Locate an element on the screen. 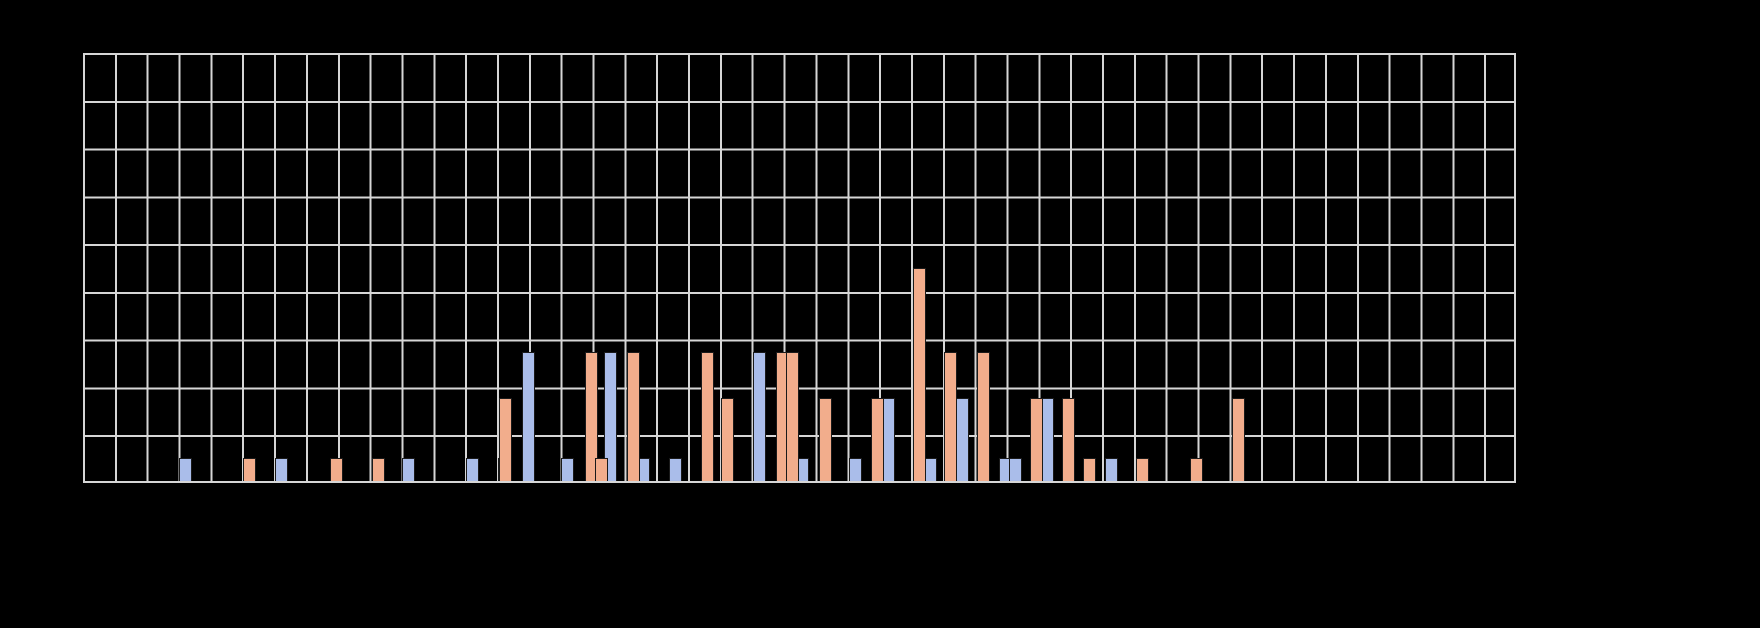 This screenshot has height=628, width=1760. bottom-axis-line is located at coordinates (799, 482).